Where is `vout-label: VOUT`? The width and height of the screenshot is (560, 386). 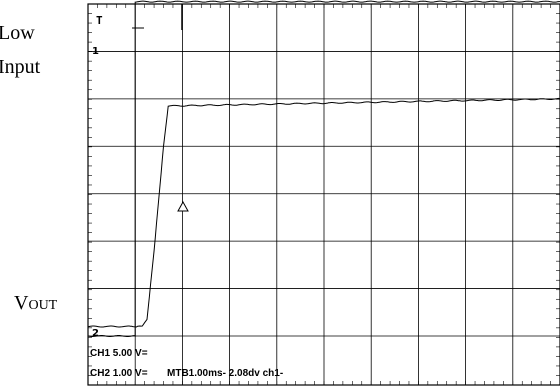 vout-label: VOUT is located at coordinates (35, 303).